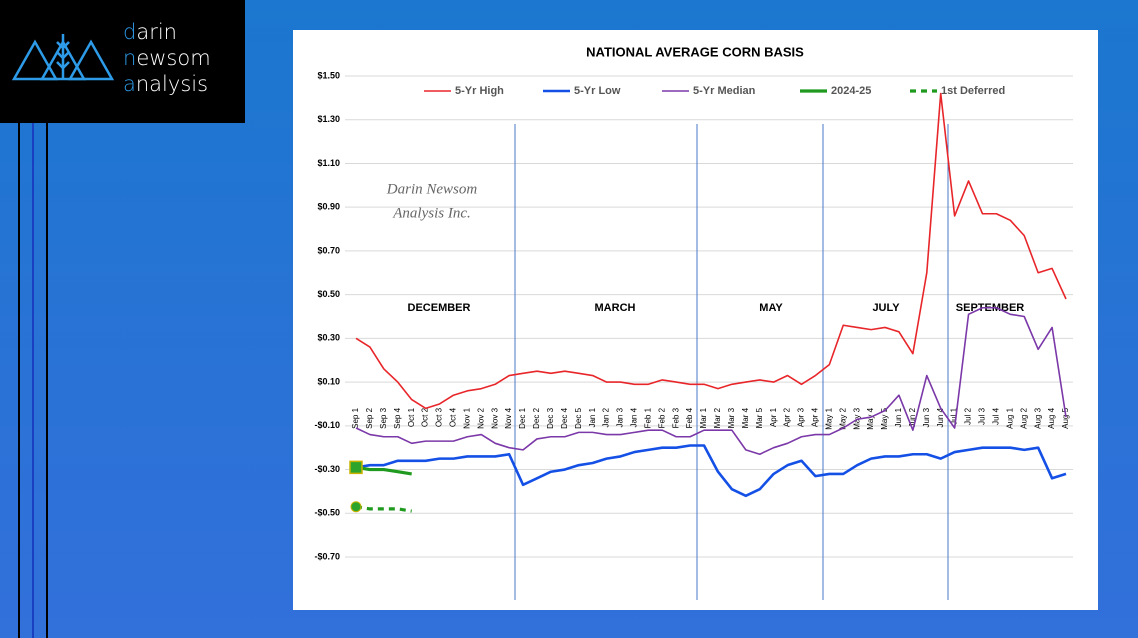  I want to click on legend-label: 1st Deferred, so click(973, 91).